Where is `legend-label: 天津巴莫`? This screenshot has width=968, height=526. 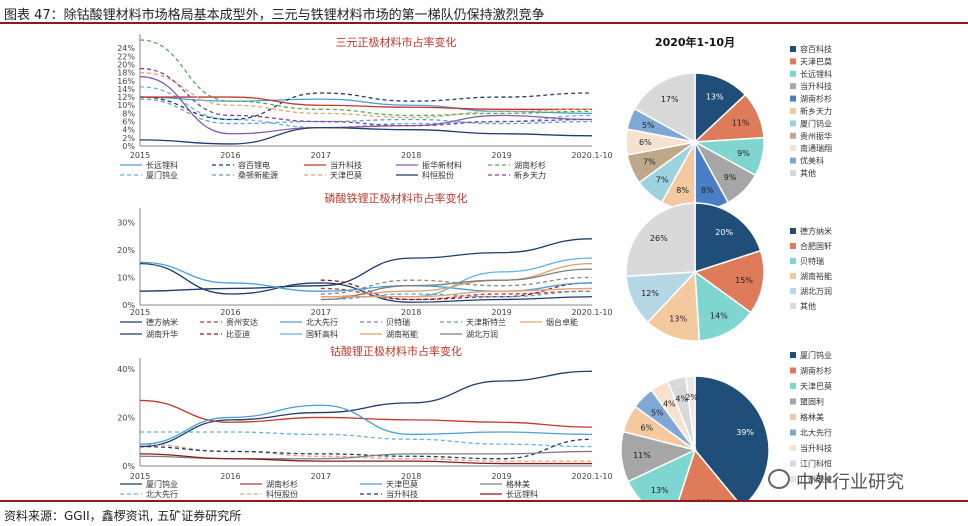
legend-label: 天津巴莫 is located at coordinates (816, 61).